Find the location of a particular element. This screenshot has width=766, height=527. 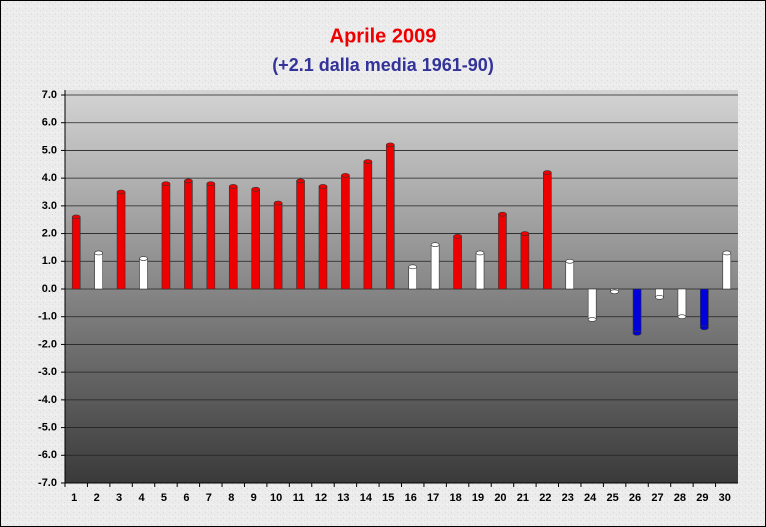

x-tick-label: 30 is located at coordinates (725, 498).